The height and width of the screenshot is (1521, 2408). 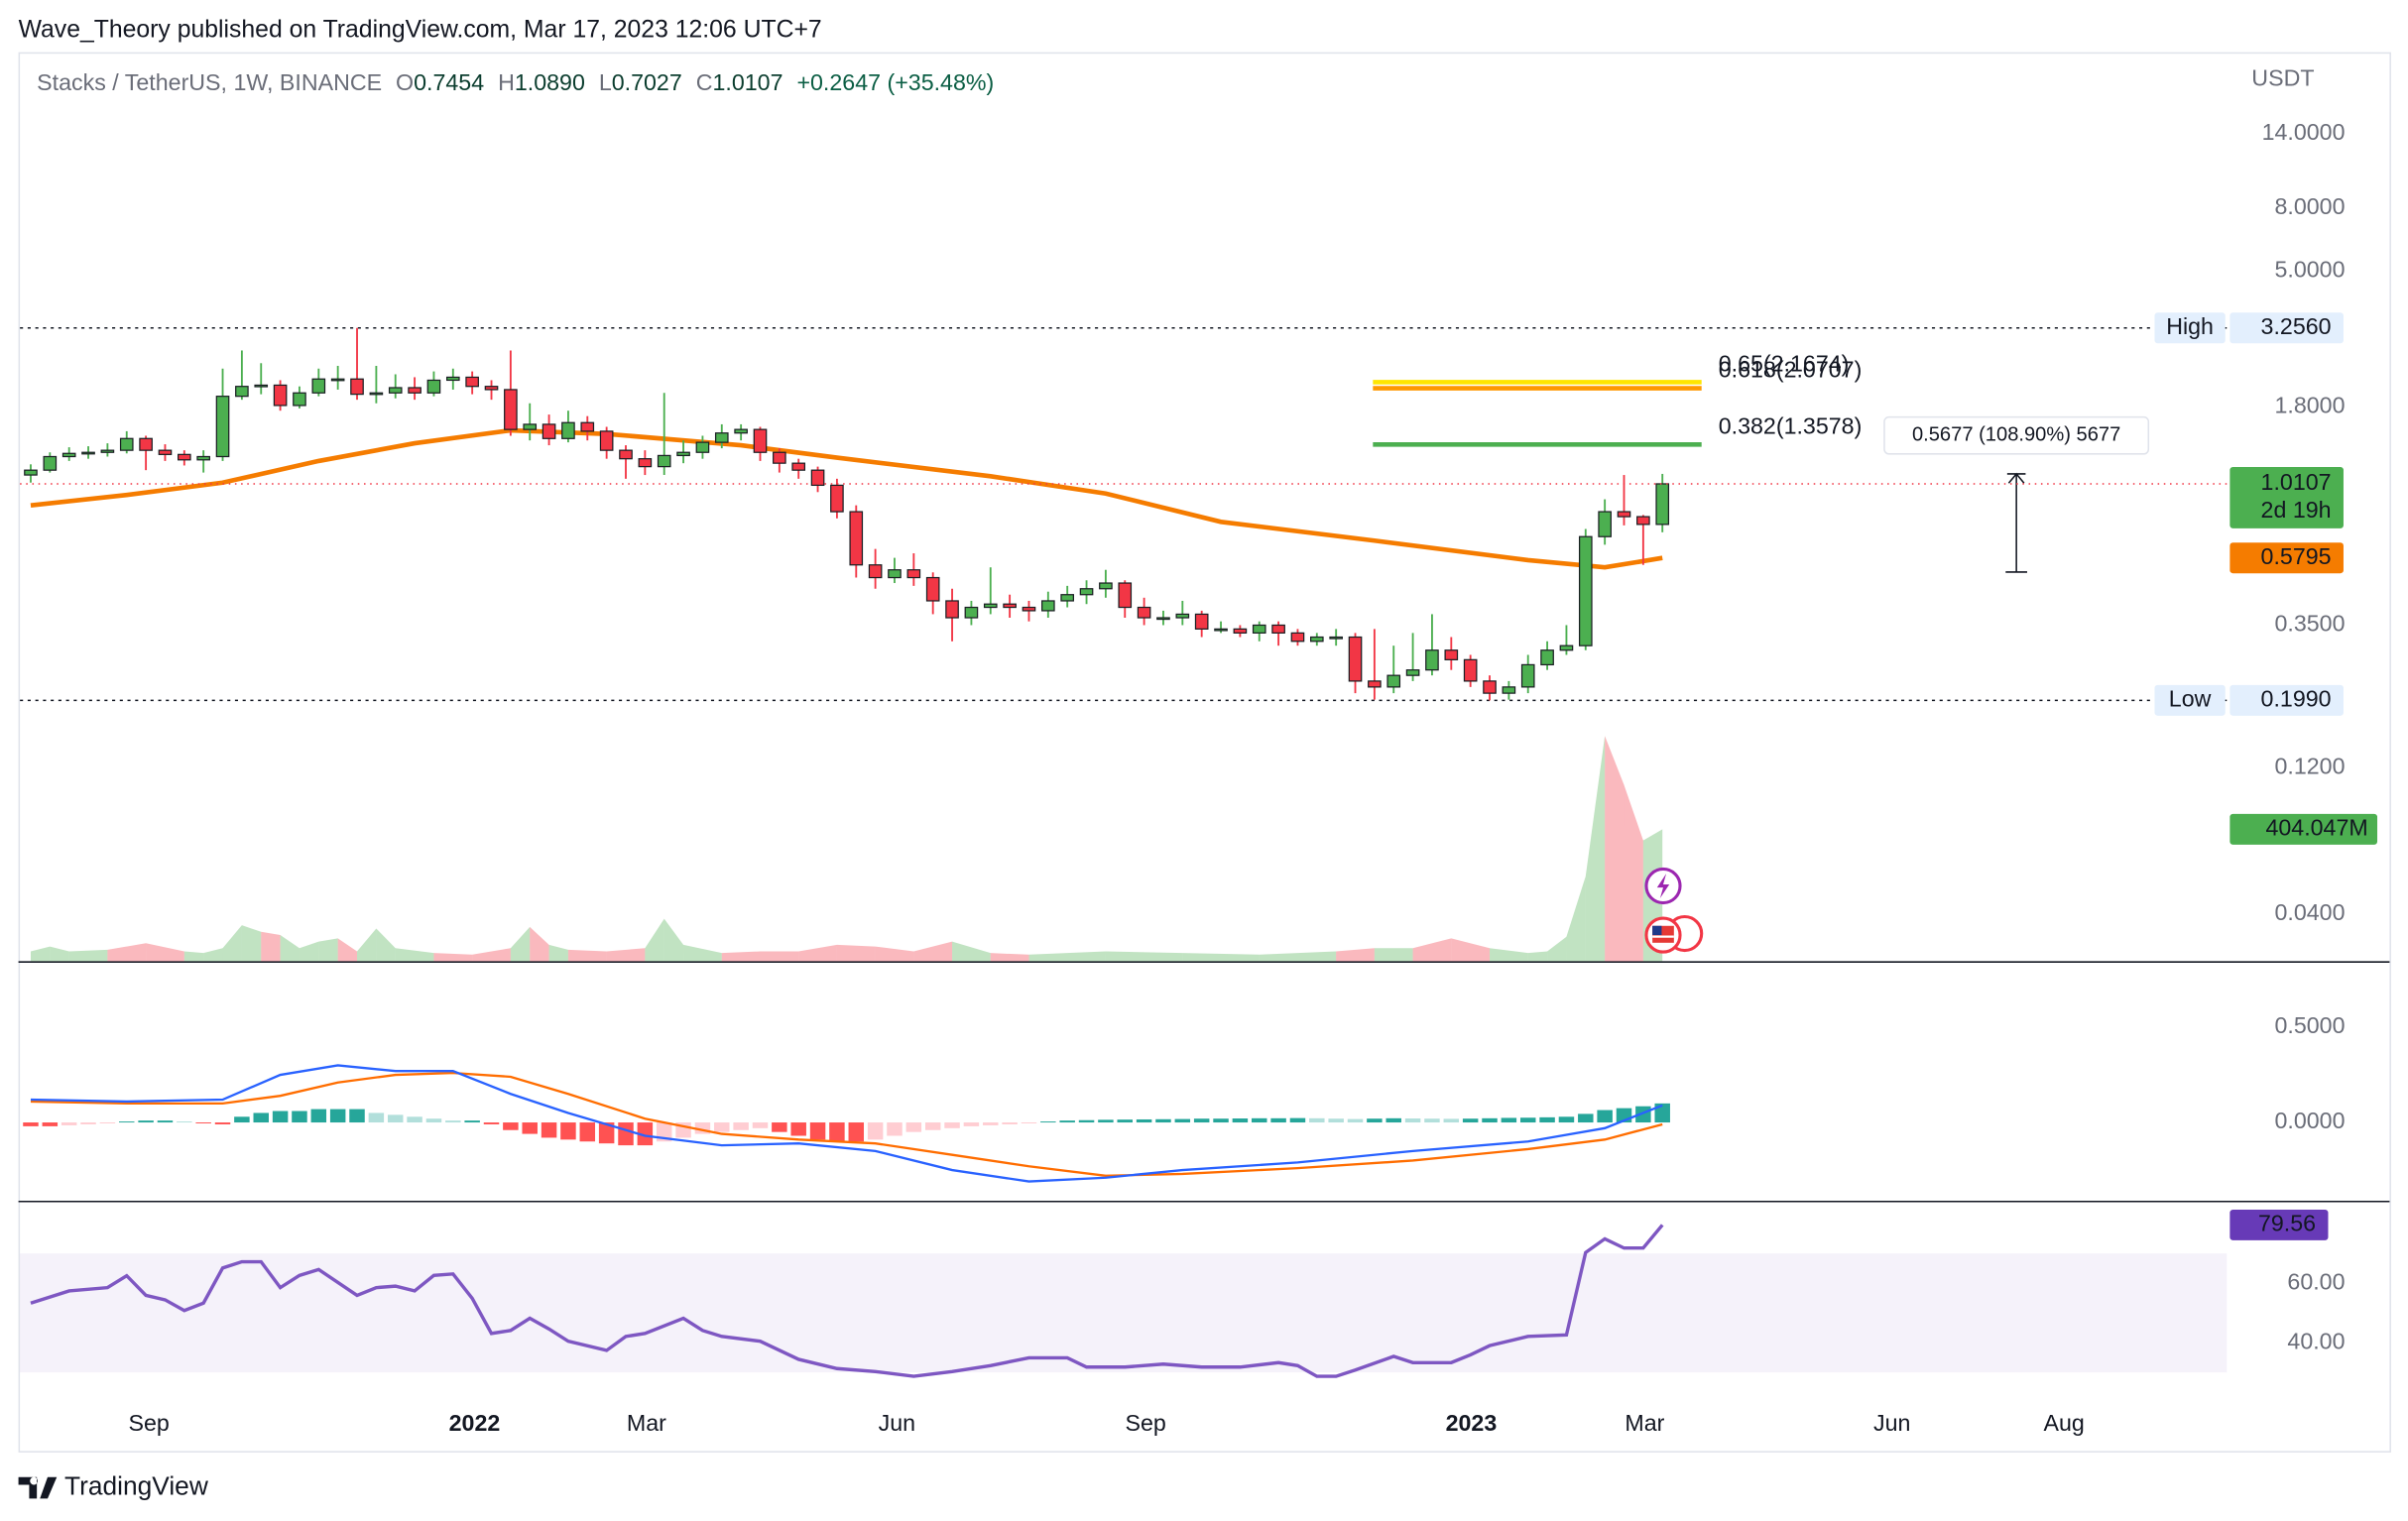 What do you see at coordinates (405, 82) in the screenshot?
I see `ohlc-key: O` at bounding box center [405, 82].